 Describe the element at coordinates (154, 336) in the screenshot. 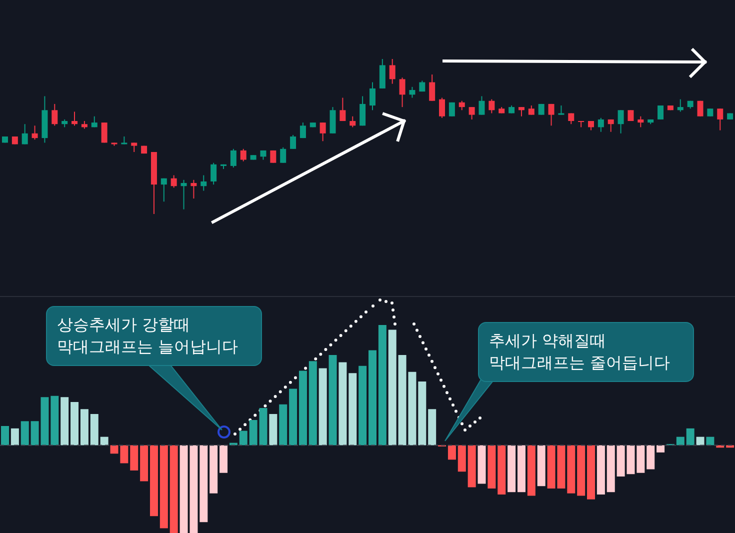

I see `annotation: 상승추세가 강할때 막대그래프는 늘어납니다` at that location.